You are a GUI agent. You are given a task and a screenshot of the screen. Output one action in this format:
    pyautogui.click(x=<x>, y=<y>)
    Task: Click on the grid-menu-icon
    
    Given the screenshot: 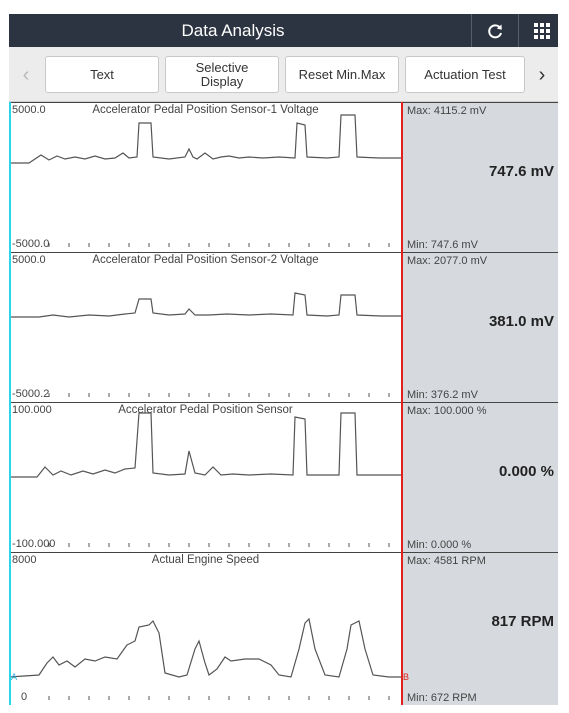 What is the action you would take?
    pyautogui.click(x=542, y=31)
    